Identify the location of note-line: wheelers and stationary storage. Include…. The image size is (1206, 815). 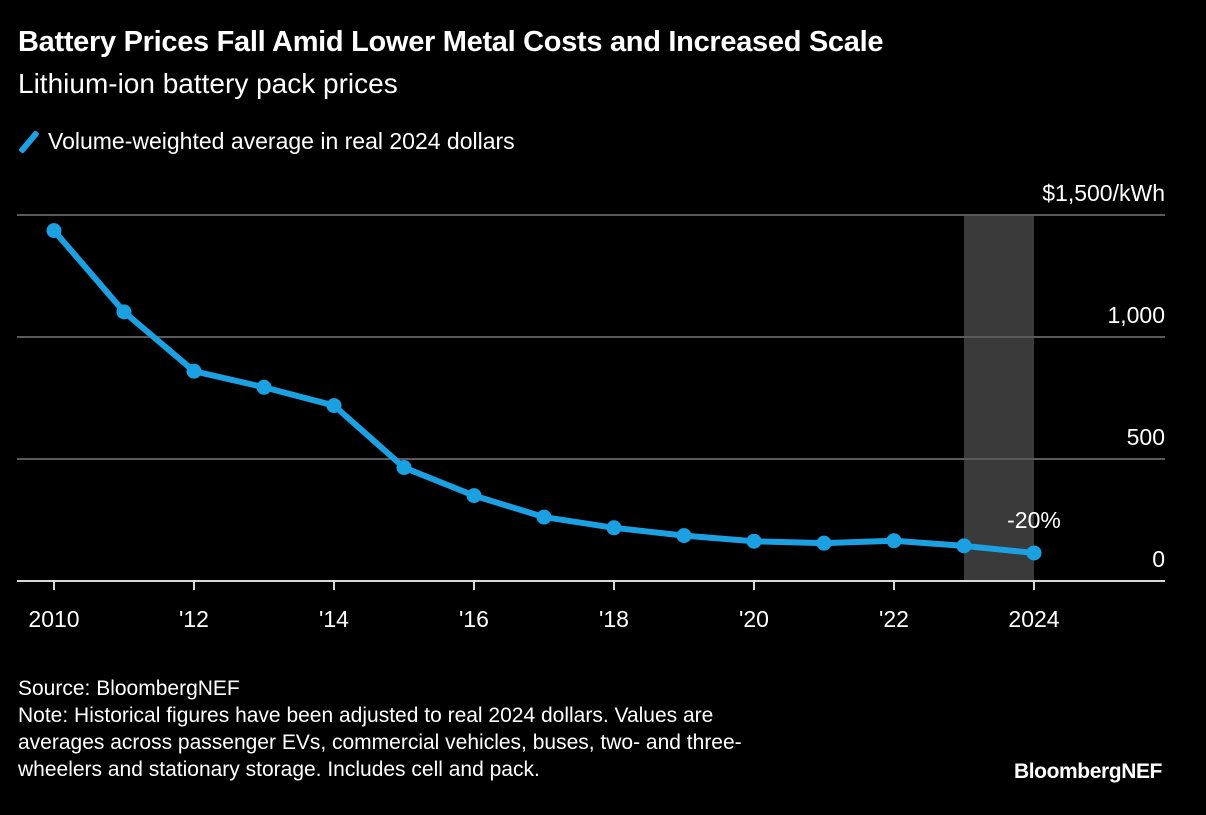
(279, 769).